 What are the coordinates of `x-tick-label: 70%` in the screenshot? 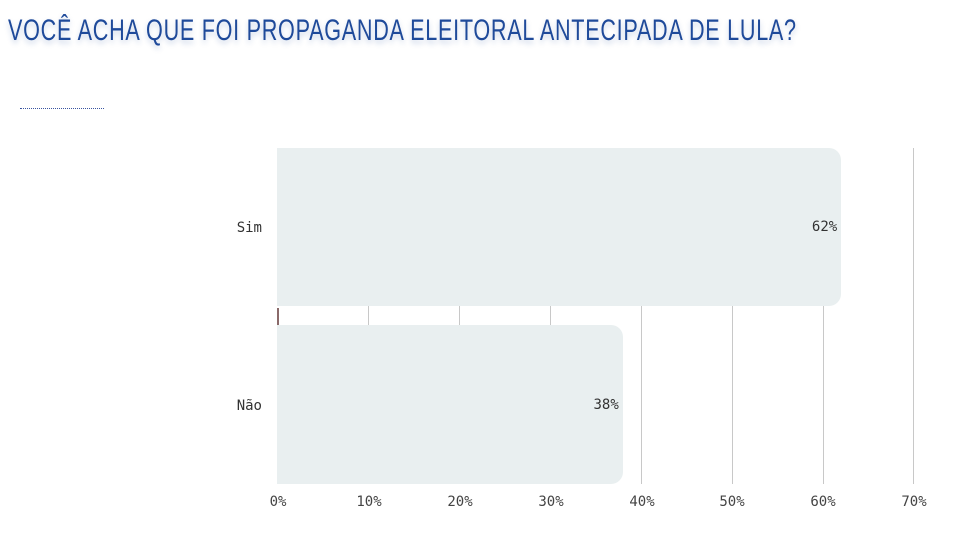 It's located at (914, 502).